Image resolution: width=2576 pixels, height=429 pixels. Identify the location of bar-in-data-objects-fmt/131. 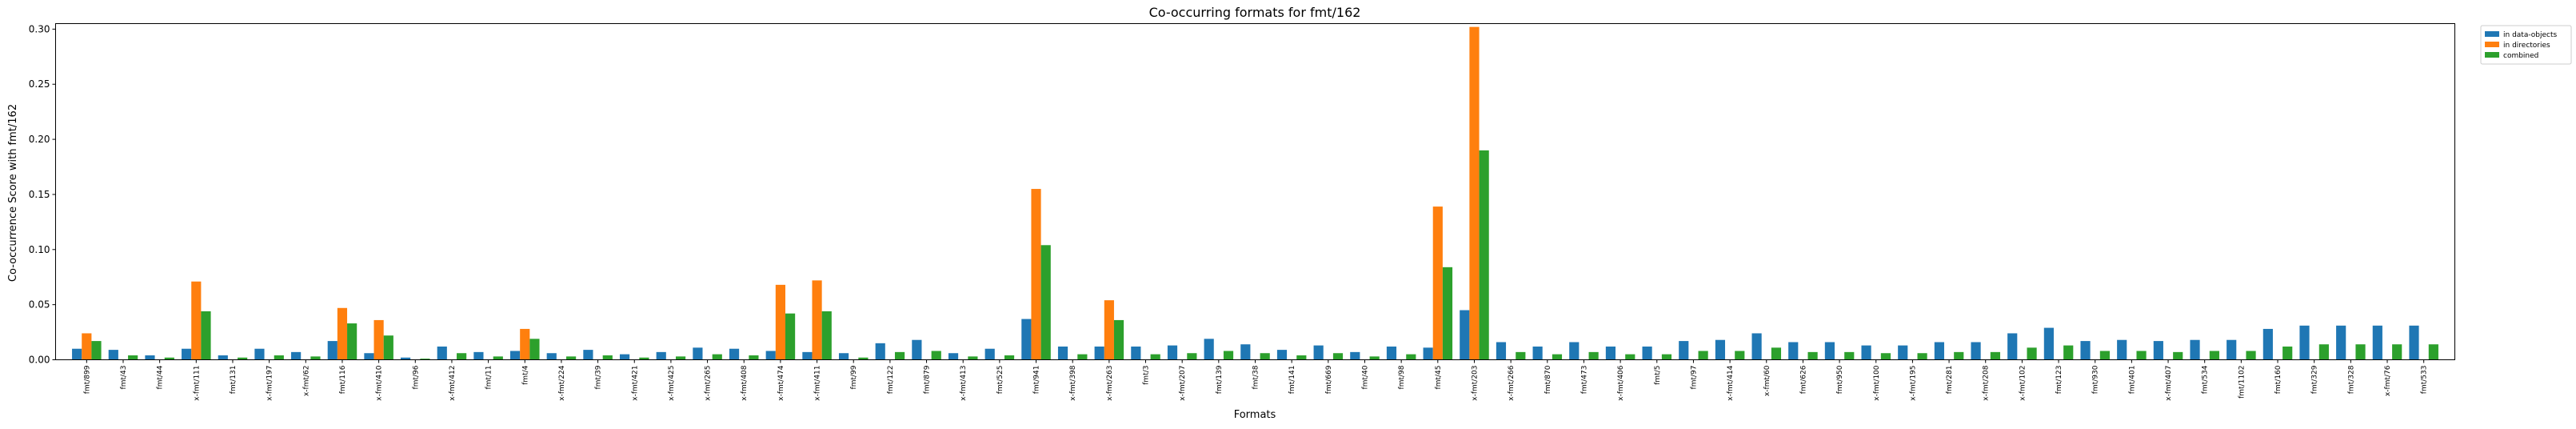
(223, 357).